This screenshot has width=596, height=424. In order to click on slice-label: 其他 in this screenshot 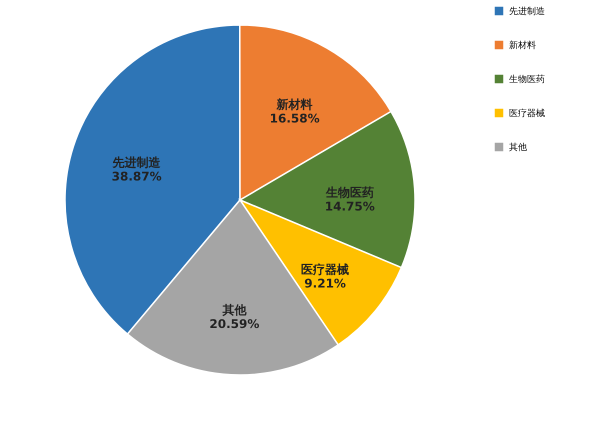, I will do `click(234, 309)`.